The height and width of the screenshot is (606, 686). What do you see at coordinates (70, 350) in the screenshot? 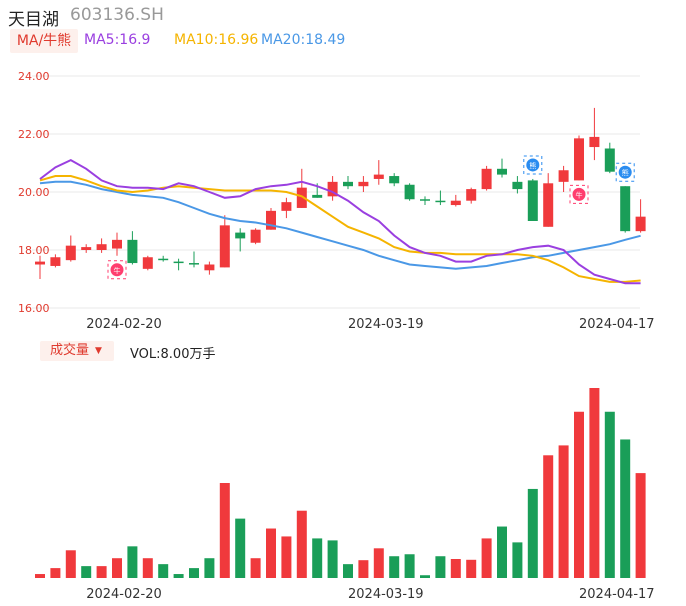
I see `volume-indicator-label: 成交量` at bounding box center [70, 350].